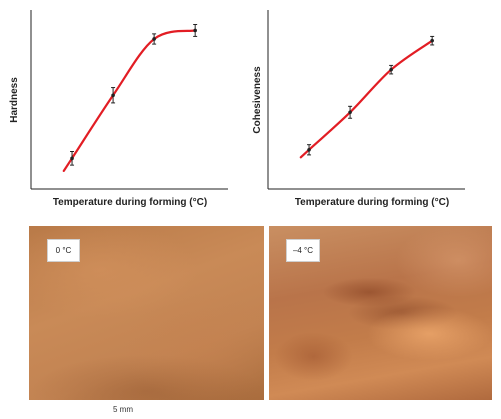 The width and height of the screenshot is (501, 419). I want to click on hardness-marks, so click(130, 97).